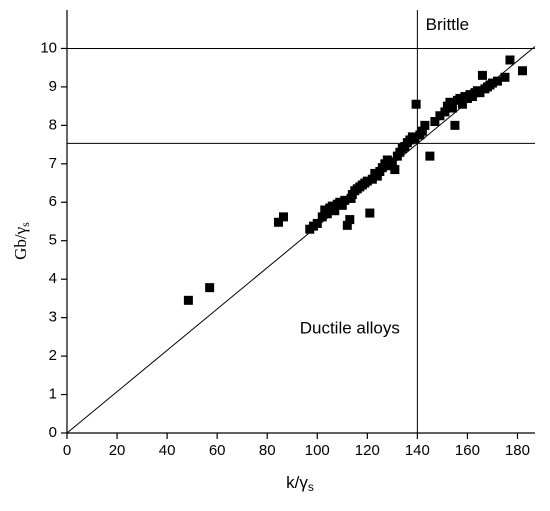 Image resolution: width=550 pixels, height=511 pixels. What do you see at coordinates (467, 450) in the screenshot?
I see `x-tick-label: 160` at bounding box center [467, 450].